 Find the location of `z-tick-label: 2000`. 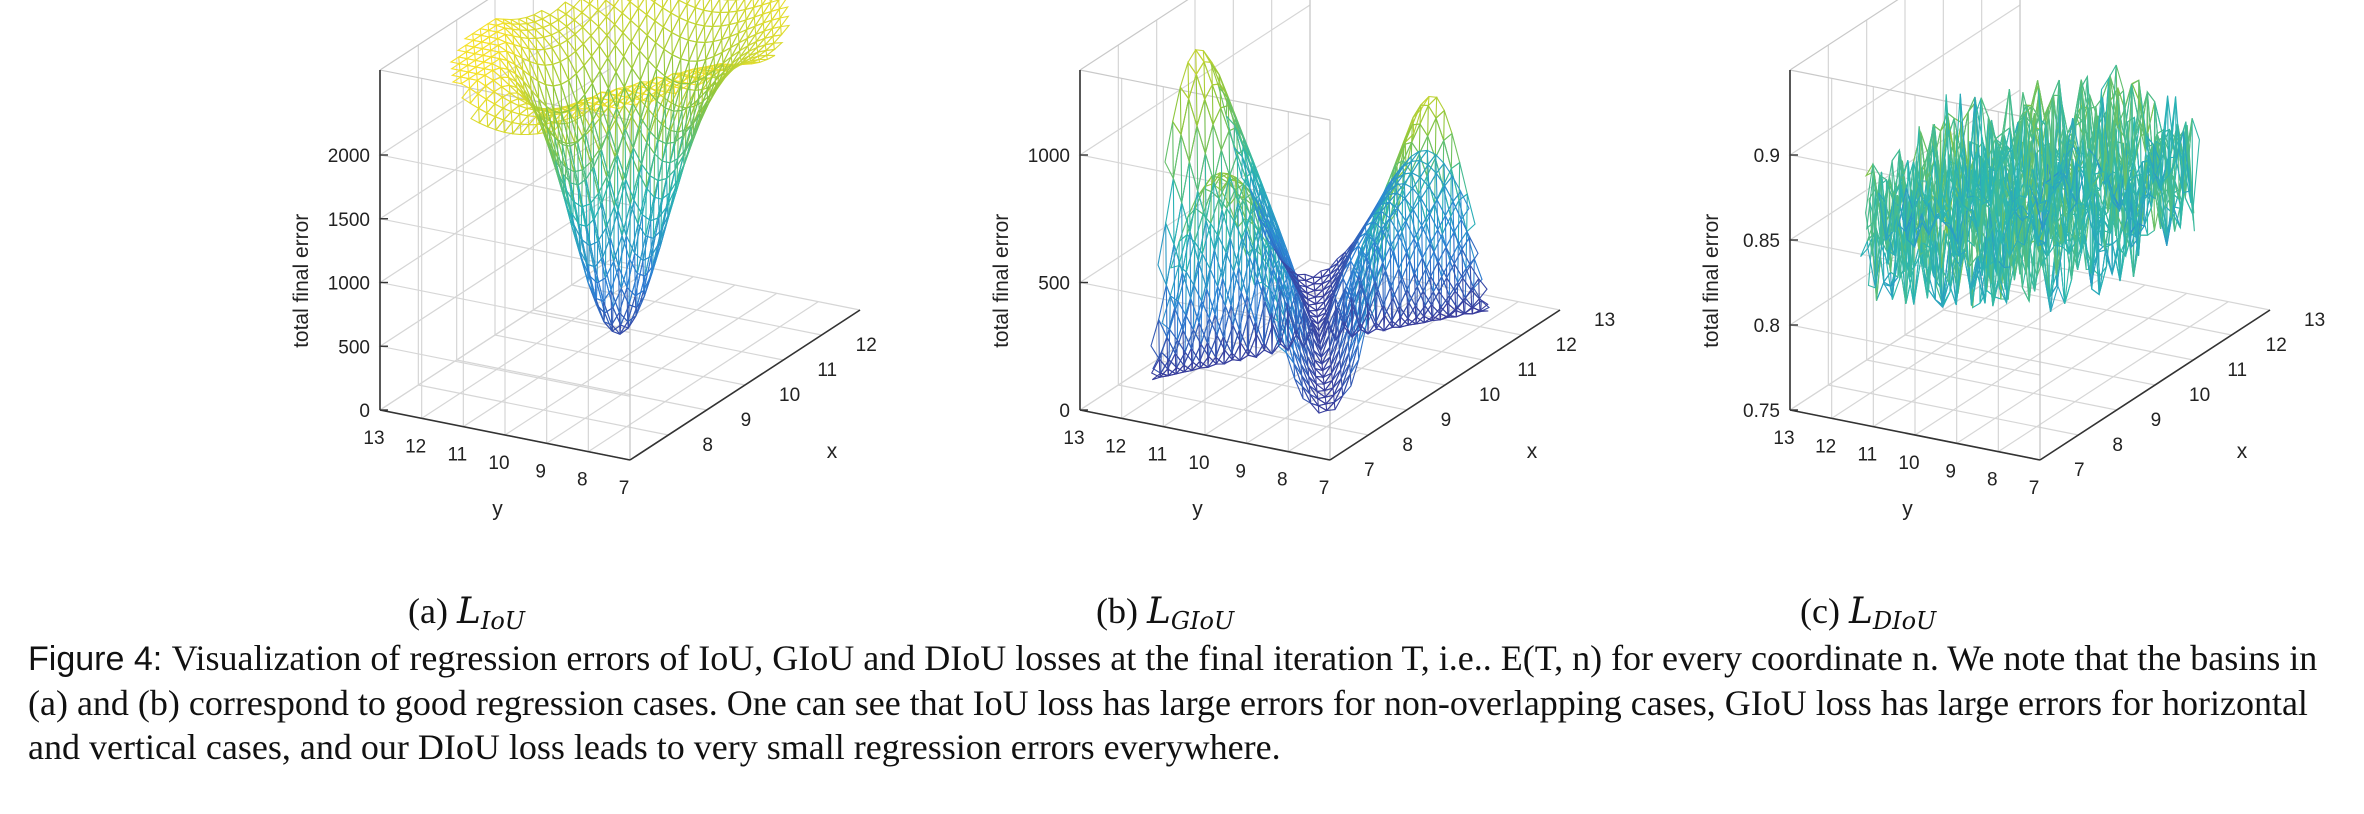

z-tick-label: 2000 is located at coordinates (349, 156).